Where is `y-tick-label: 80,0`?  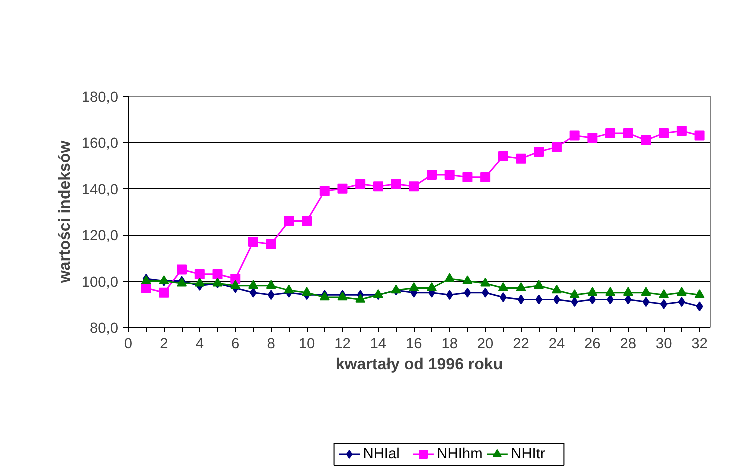 y-tick-label: 80,0 is located at coordinates (104, 329).